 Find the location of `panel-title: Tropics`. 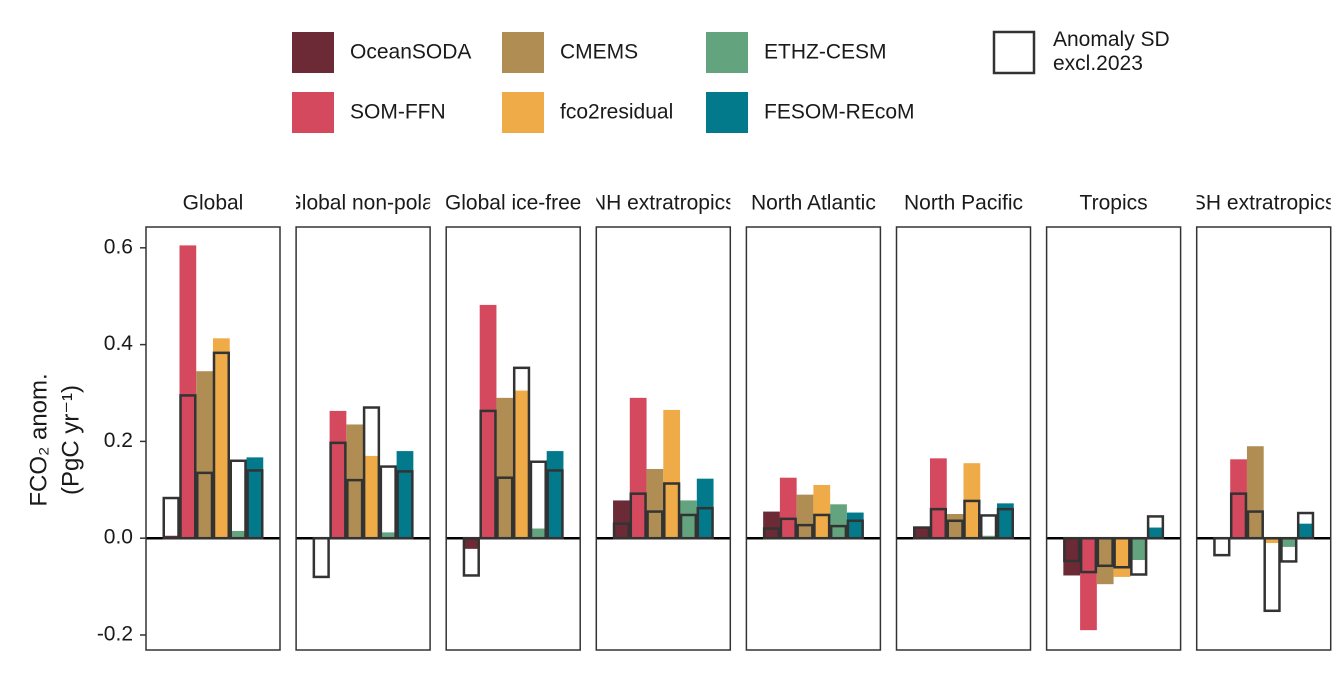

panel-title: Tropics is located at coordinates (1114, 203).